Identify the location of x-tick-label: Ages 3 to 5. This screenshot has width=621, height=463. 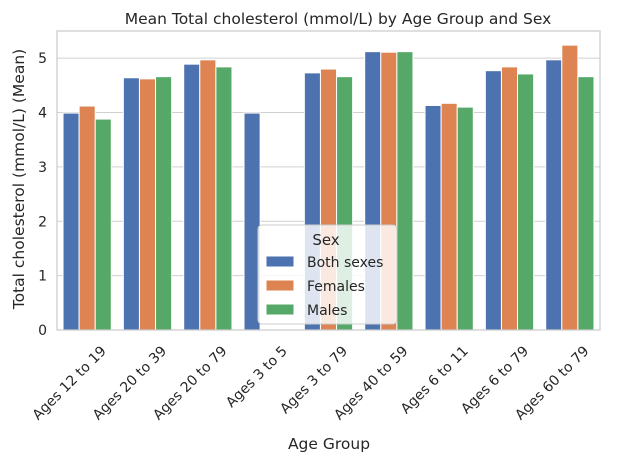
(257, 377).